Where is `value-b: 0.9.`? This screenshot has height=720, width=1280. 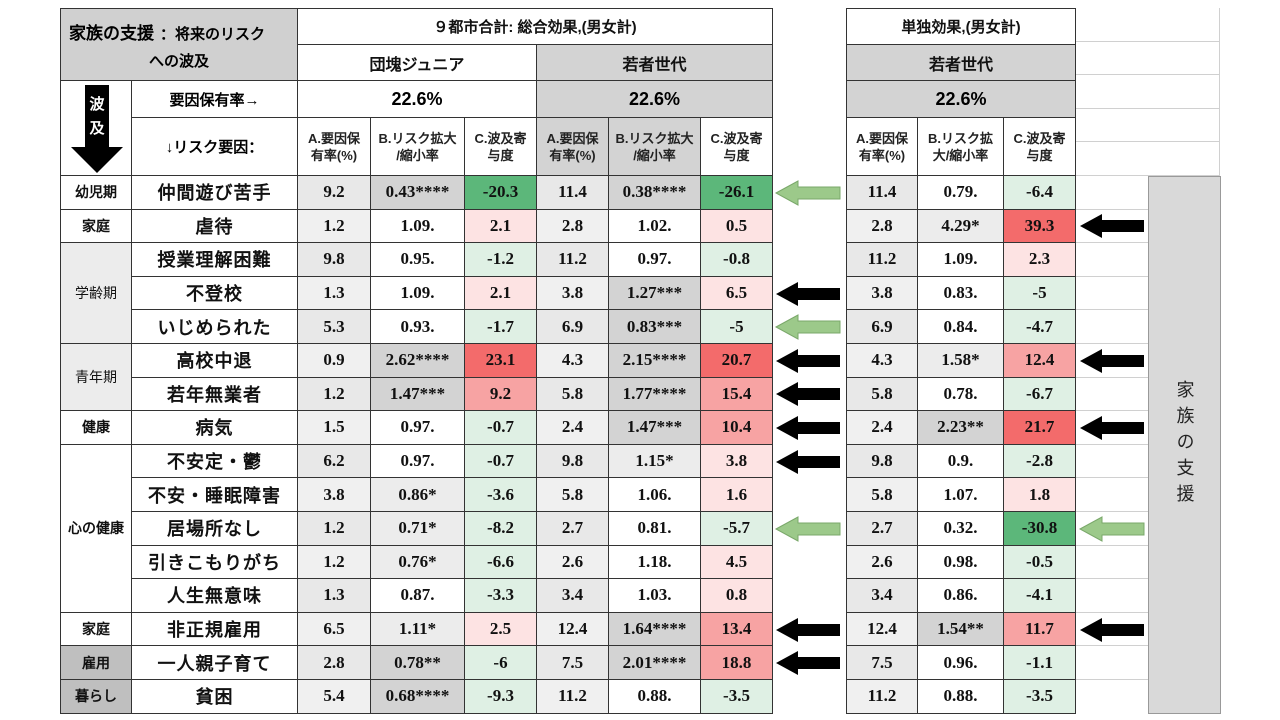
value-b: 0.9. is located at coordinates (961, 461).